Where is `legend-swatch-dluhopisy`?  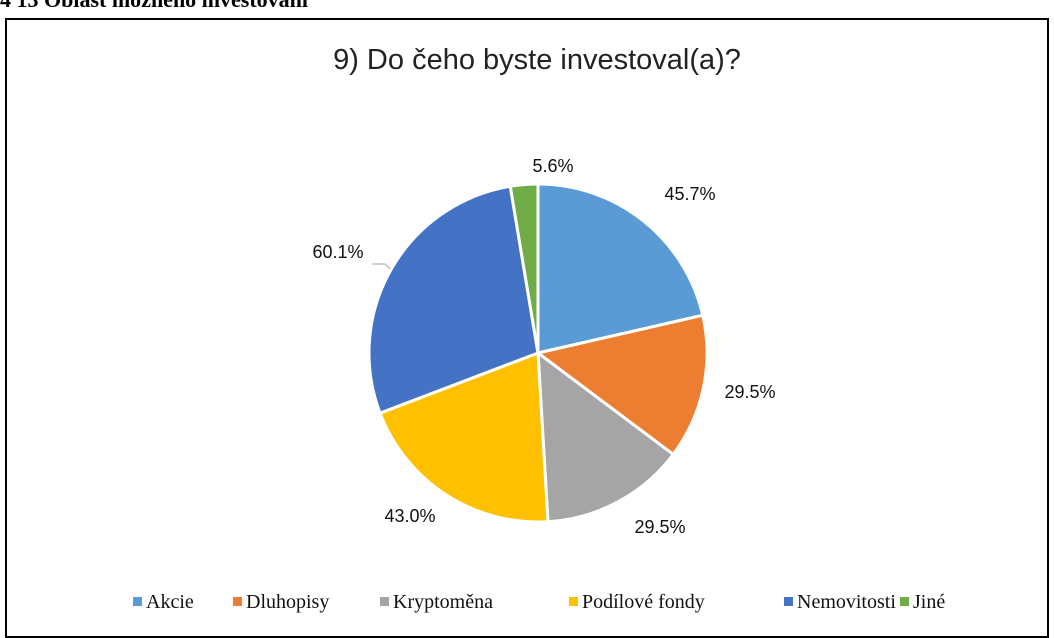 legend-swatch-dluhopisy is located at coordinates (237, 601).